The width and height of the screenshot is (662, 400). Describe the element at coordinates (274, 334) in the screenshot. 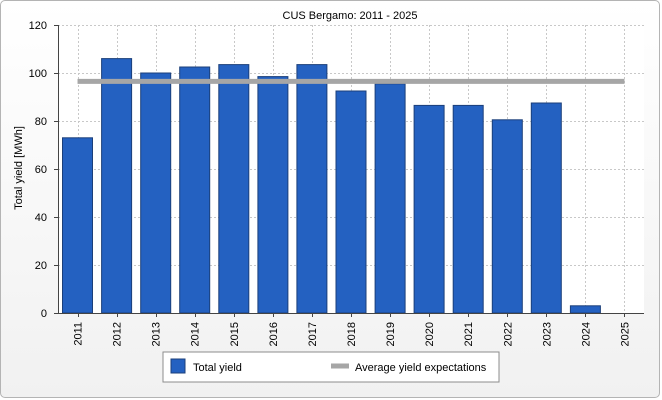

I see `x-tick-label: 2016` at that location.